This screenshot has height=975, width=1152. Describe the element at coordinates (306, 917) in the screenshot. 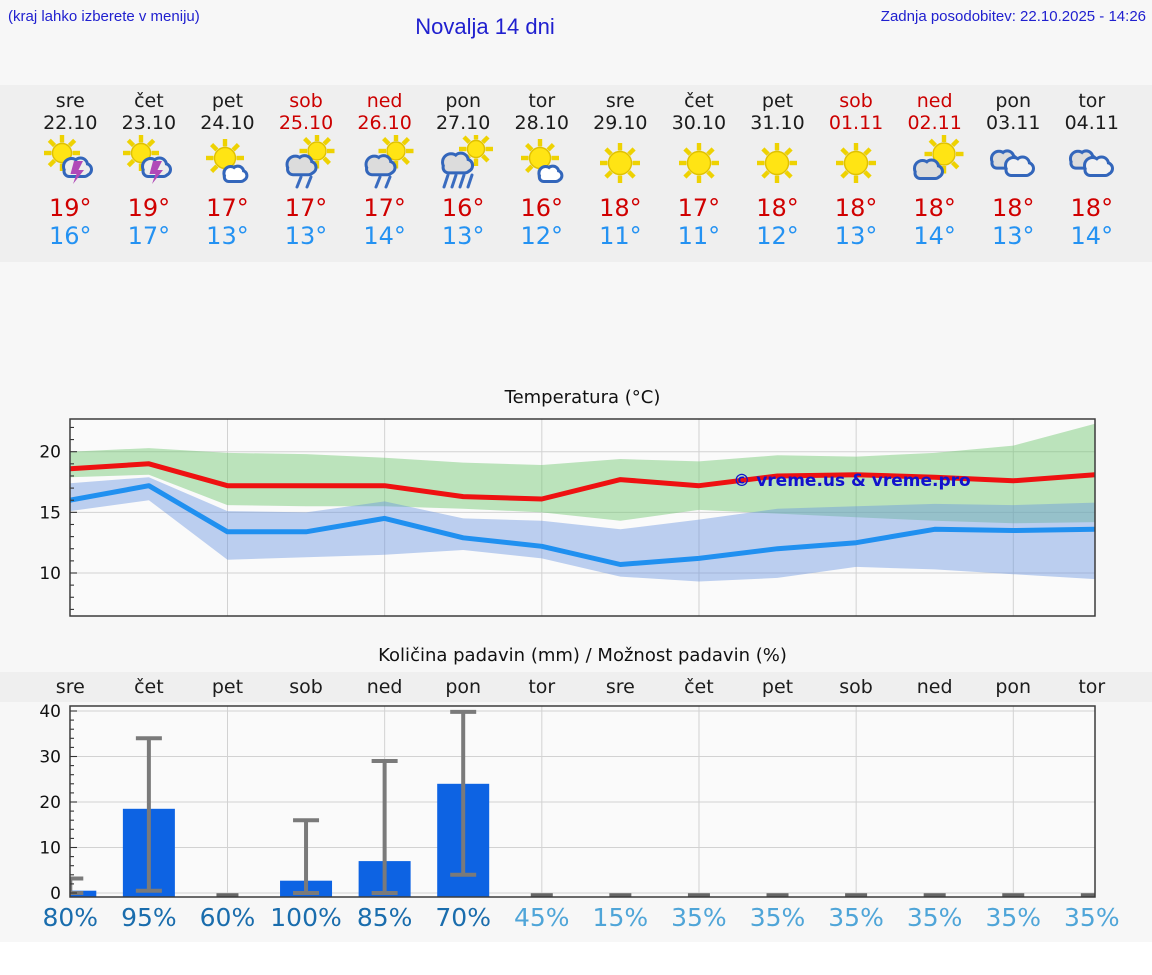

I see `precip-probability-label: 100%` at that location.